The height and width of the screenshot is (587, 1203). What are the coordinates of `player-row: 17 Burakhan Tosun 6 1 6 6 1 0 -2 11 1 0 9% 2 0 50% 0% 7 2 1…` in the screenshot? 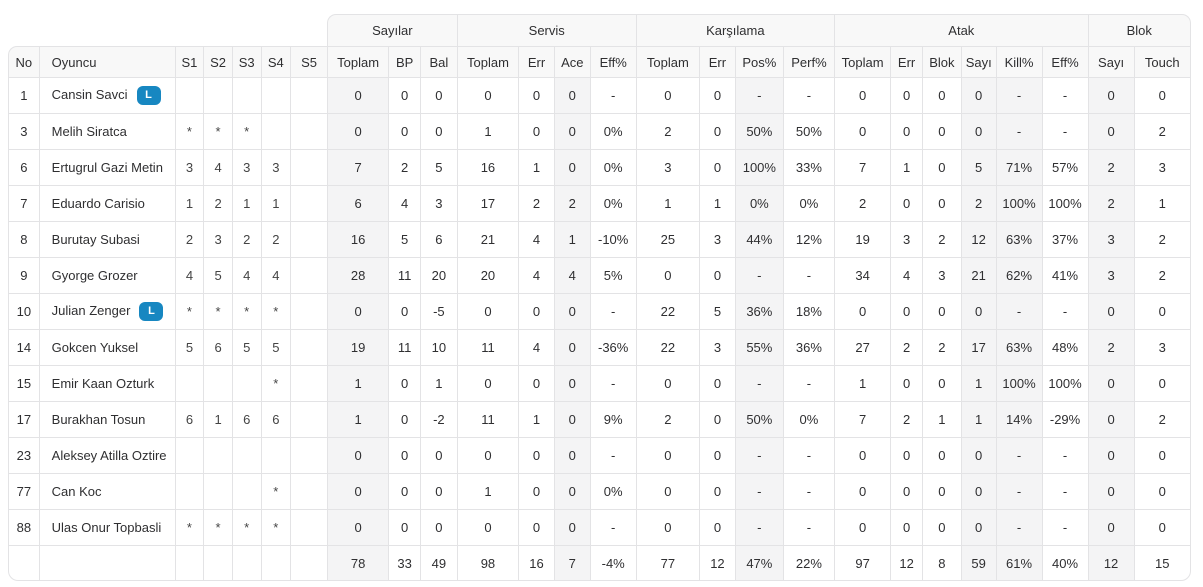 It's located at (599, 419).